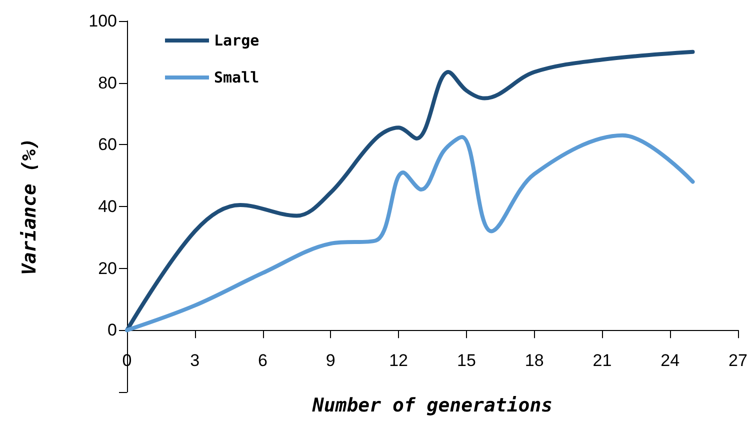  I want to click on y-tick-label: 100, so click(102, 21).